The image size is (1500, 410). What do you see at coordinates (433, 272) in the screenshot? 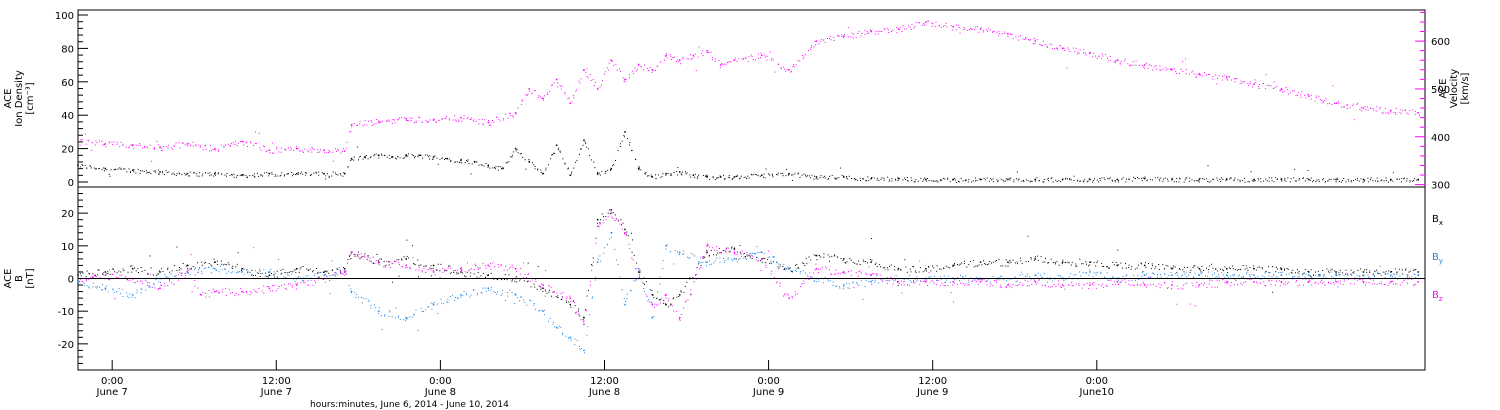
I see `data-point-bz` at bounding box center [433, 272].